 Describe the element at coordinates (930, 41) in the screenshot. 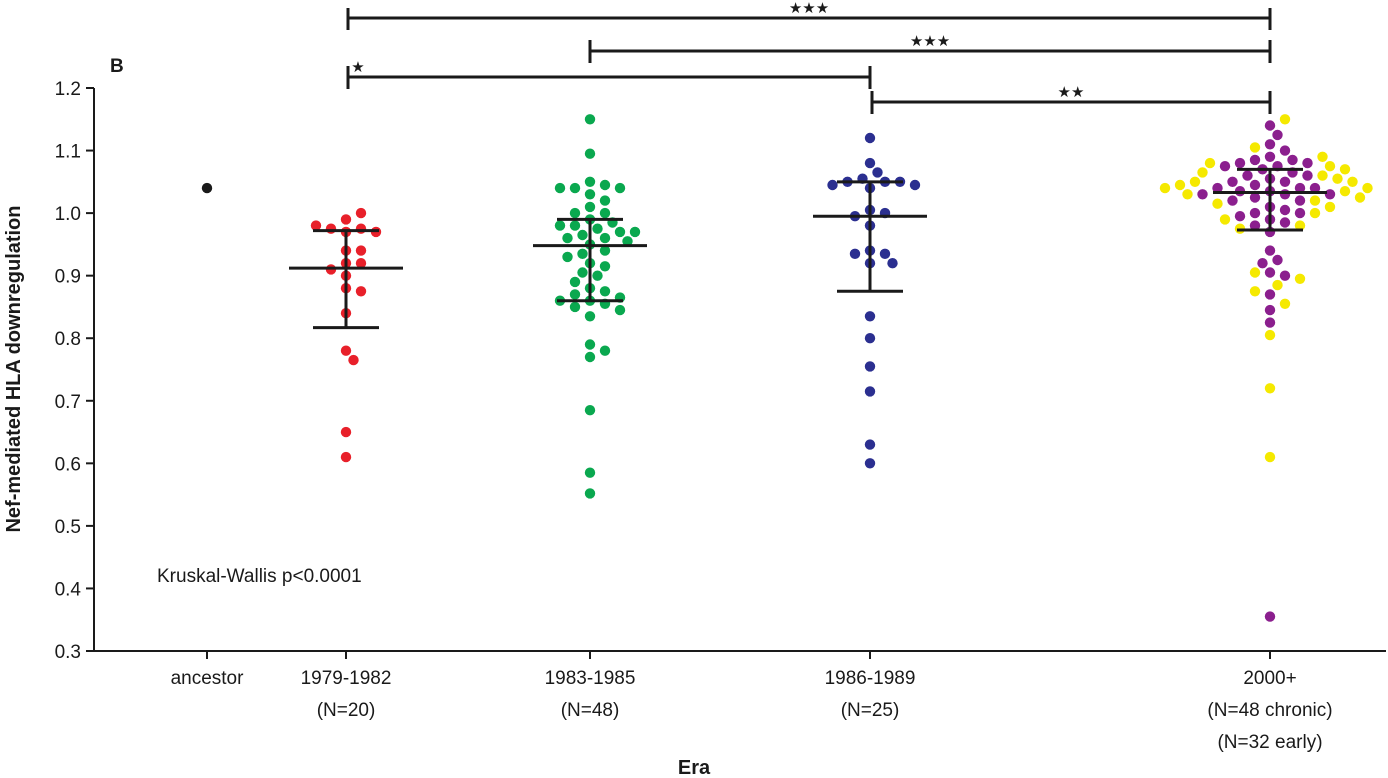

I see `significance-stars: ★★★` at that location.